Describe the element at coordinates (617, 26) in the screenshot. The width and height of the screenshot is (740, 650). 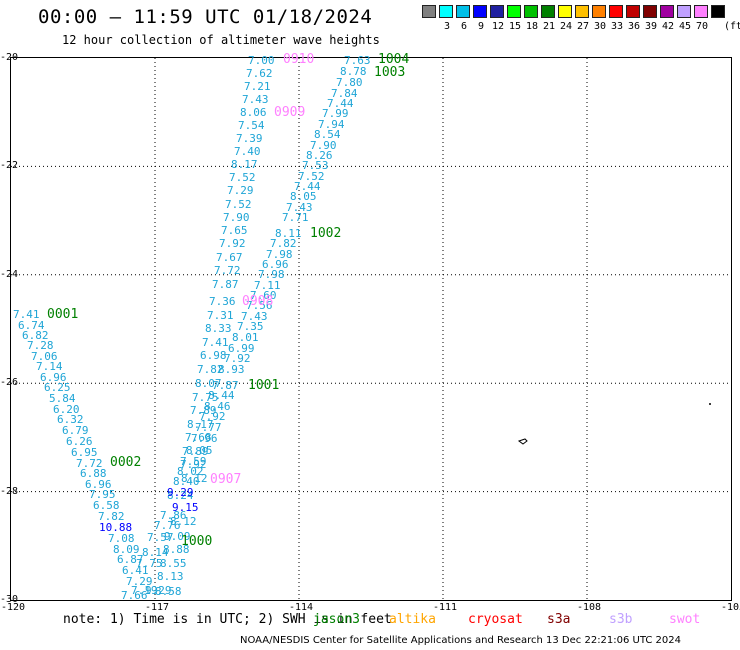
I see `legend-value: 33` at that location.